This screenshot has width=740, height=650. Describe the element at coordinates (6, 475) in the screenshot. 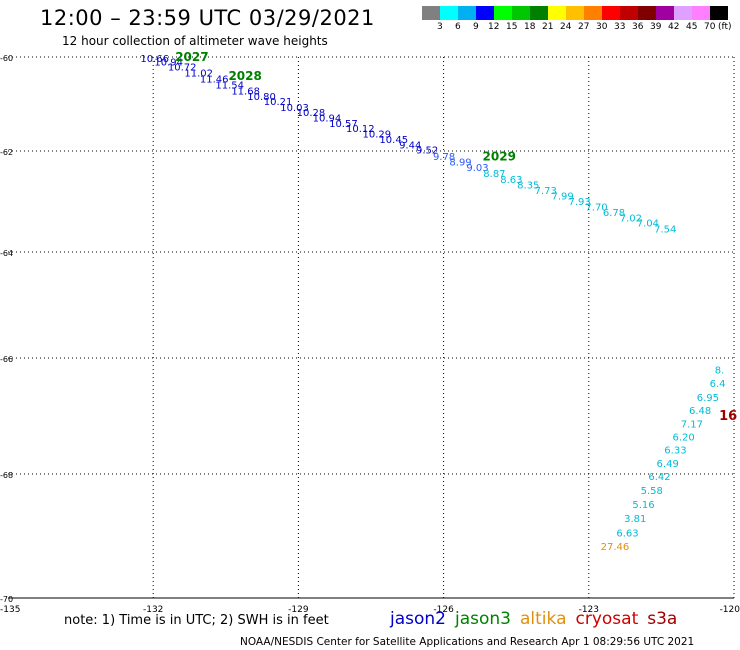

I see `latitude-label: -68` at that location.